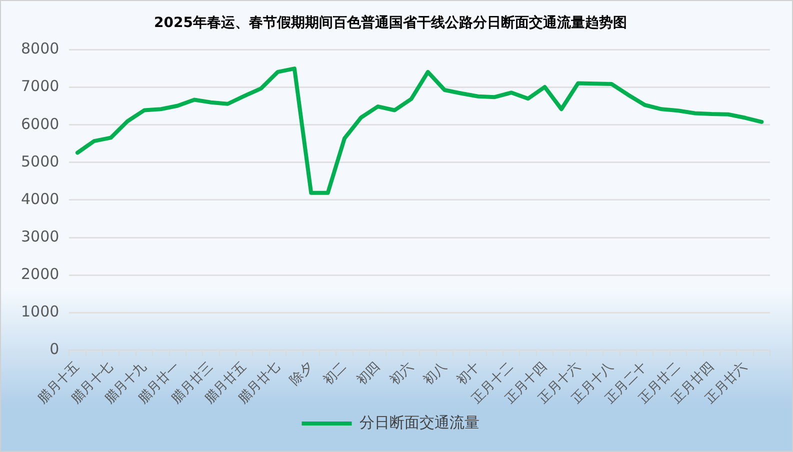 This screenshot has width=793, height=452. Describe the element at coordinates (40, 86) in the screenshot. I see `y-tick-label: 7000` at that location.